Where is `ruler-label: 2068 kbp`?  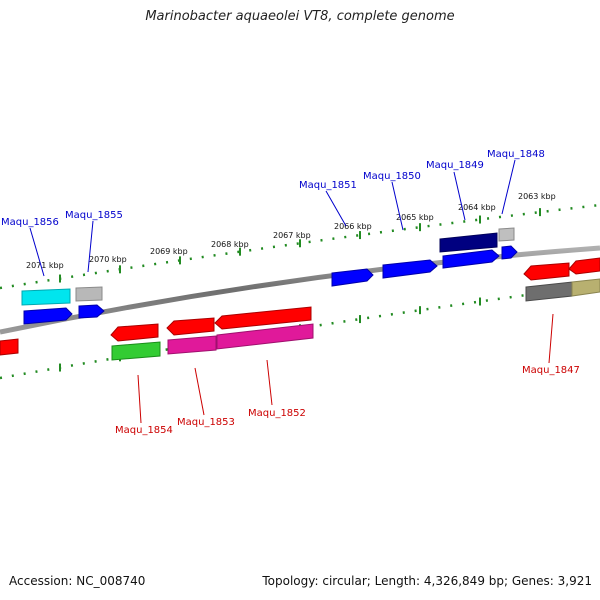 ruler-label: 2068 kbp is located at coordinates (230, 244).